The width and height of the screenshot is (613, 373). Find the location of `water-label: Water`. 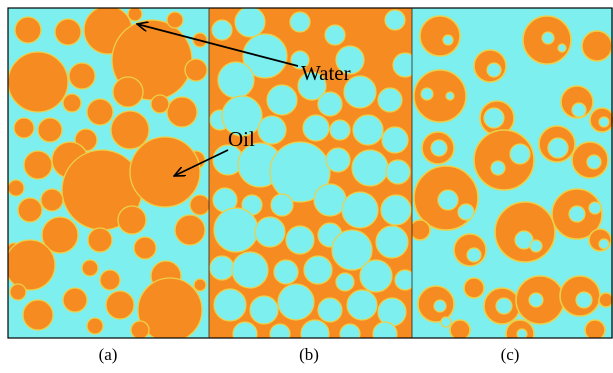

water-label: Water is located at coordinates (326, 73).